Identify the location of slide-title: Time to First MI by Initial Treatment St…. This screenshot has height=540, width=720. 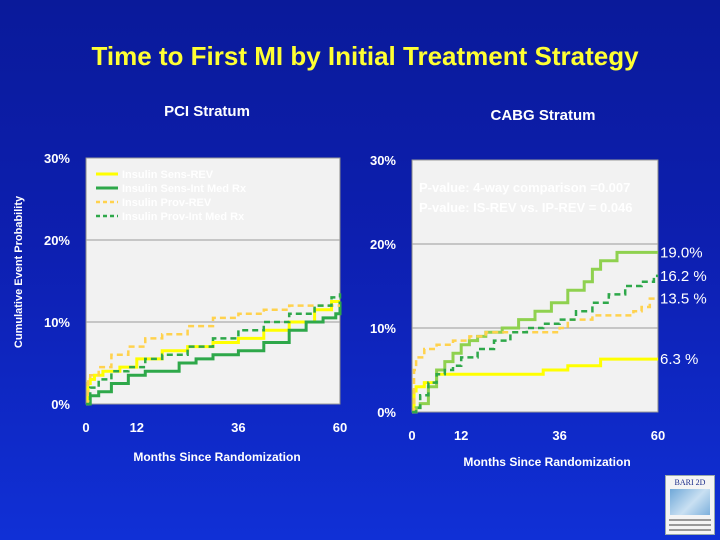
(365, 56).